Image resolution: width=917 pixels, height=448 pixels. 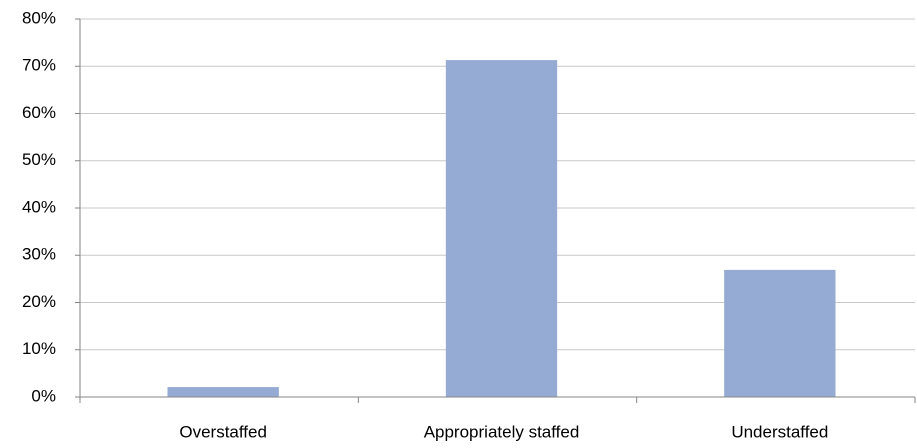 What do you see at coordinates (39, 254) in the screenshot?
I see `y-tick-label: 30%` at bounding box center [39, 254].